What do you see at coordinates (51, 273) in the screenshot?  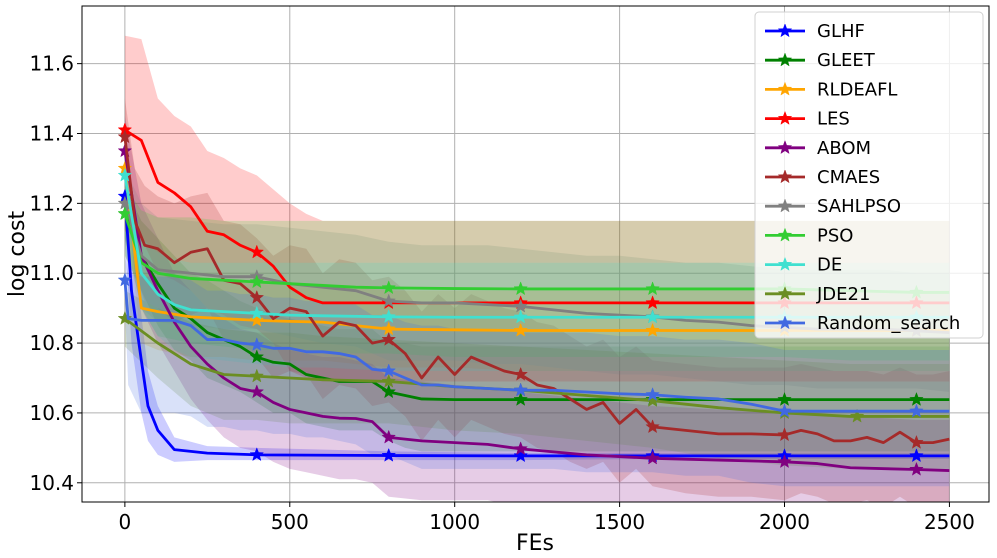 I see `y-tick-label: 11.0` at bounding box center [51, 273].